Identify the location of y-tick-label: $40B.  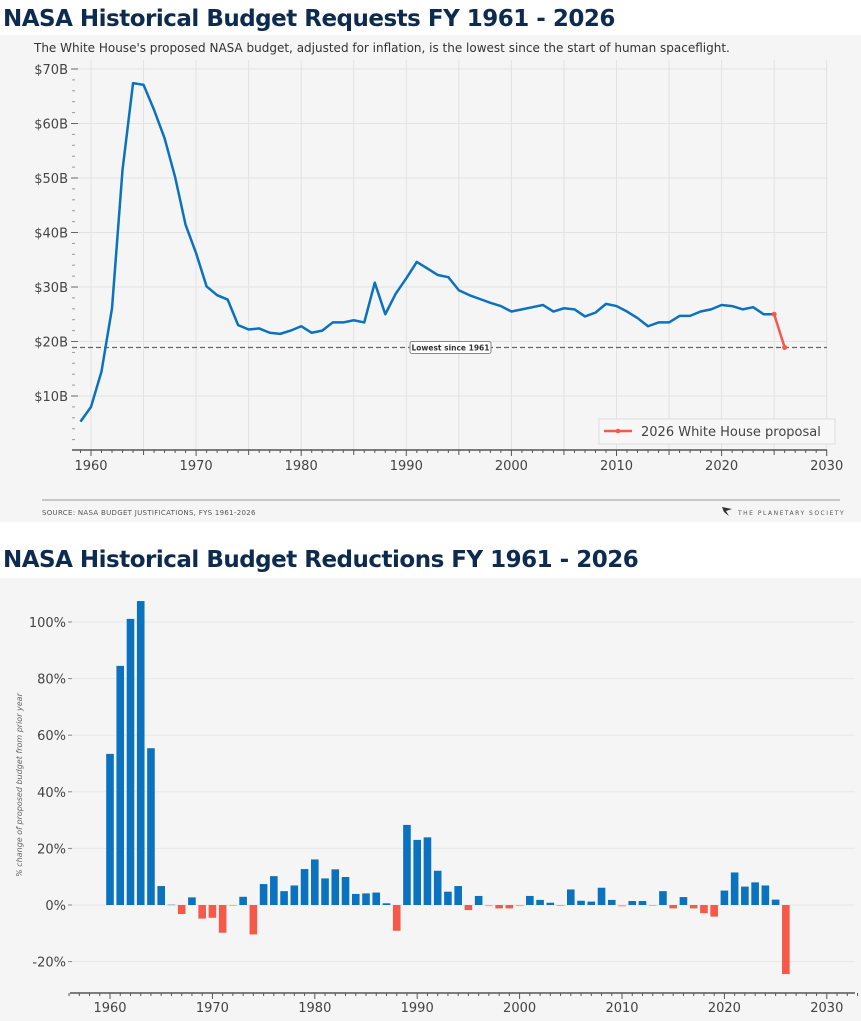
(51, 234).